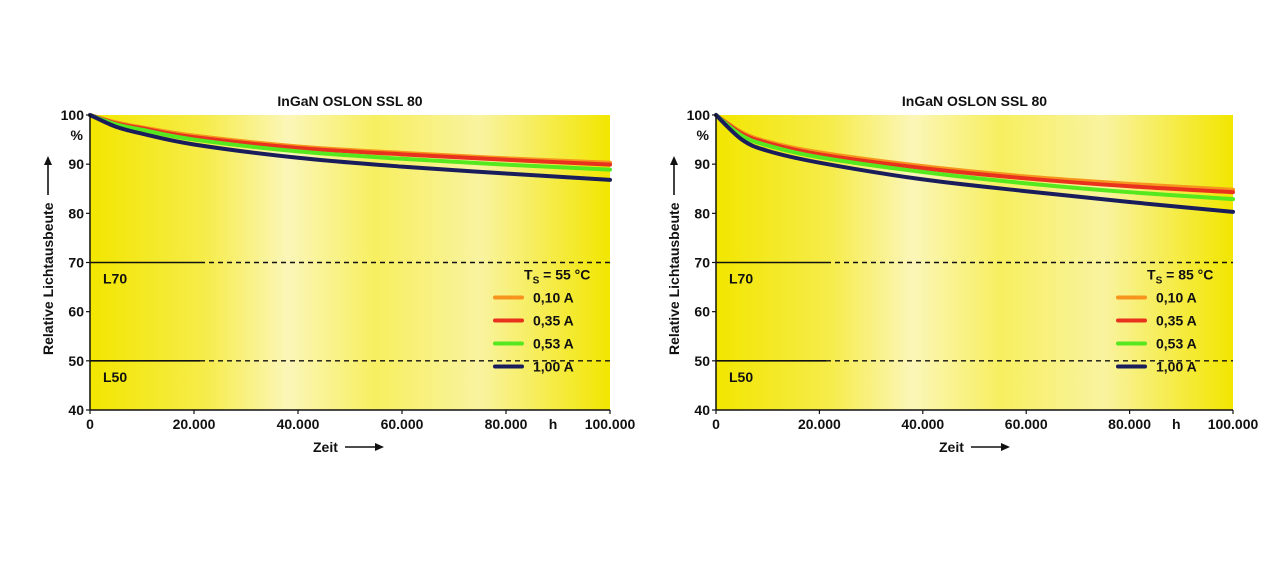 This screenshot has height=562, width=1280. What do you see at coordinates (1180, 277) in the screenshot?
I see `legend-title: TS = 85 °C` at bounding box center [1180, 277].